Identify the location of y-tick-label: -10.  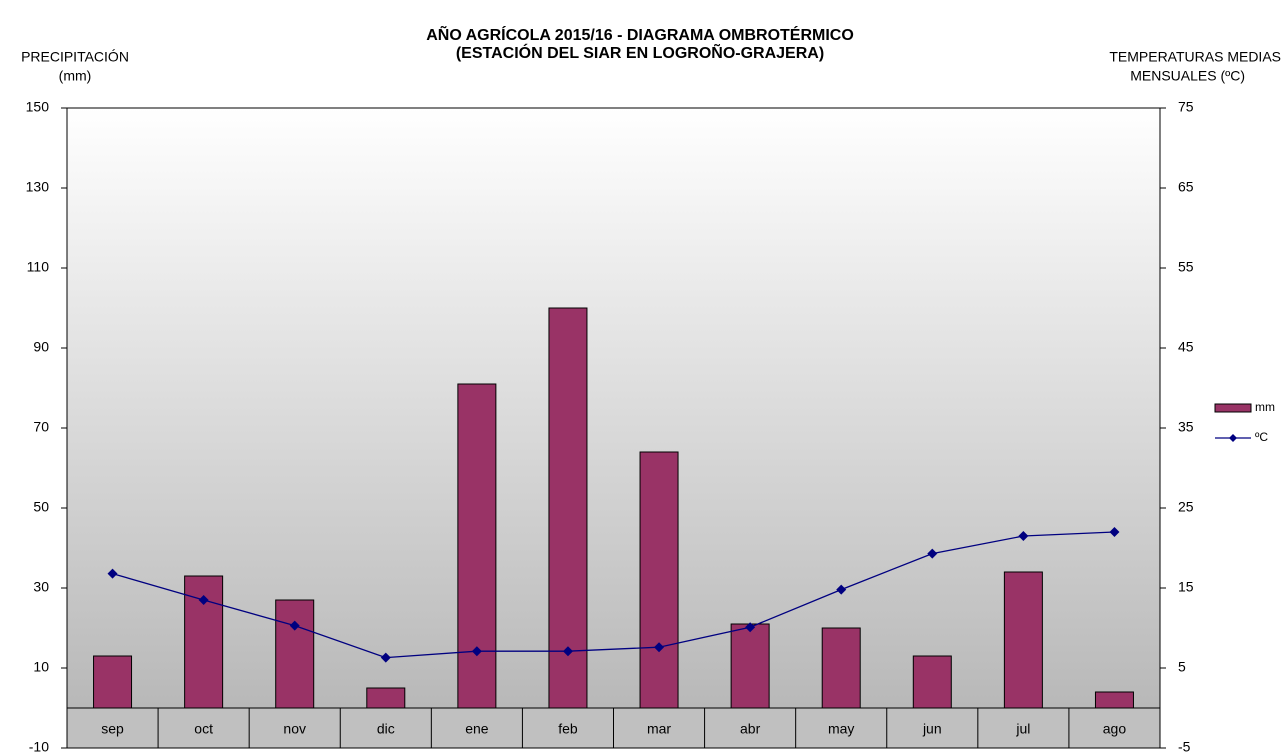
(39, 746).